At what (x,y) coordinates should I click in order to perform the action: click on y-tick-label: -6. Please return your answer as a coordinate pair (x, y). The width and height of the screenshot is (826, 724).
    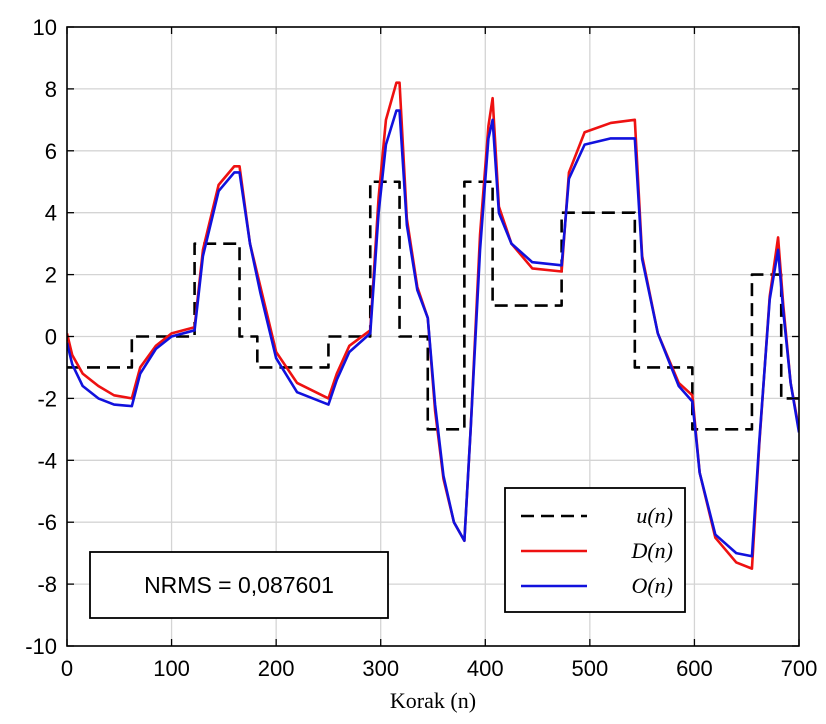
    Looking at the image, I should click on (47, 522).